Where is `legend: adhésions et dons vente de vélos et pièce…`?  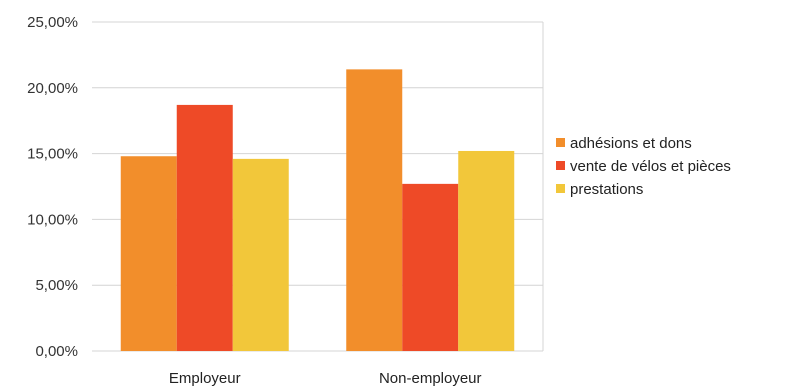 legend: adhésions et dons vente de vélos et pièce… is located at coordinates (643, 166).